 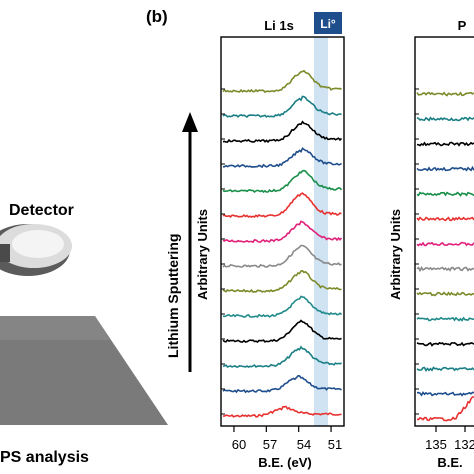 What do you see at coordinates (202, 254) in the screenshot?
I see `li1s-ylabel: Arbitrary Units` at bounding box center [202, 254].